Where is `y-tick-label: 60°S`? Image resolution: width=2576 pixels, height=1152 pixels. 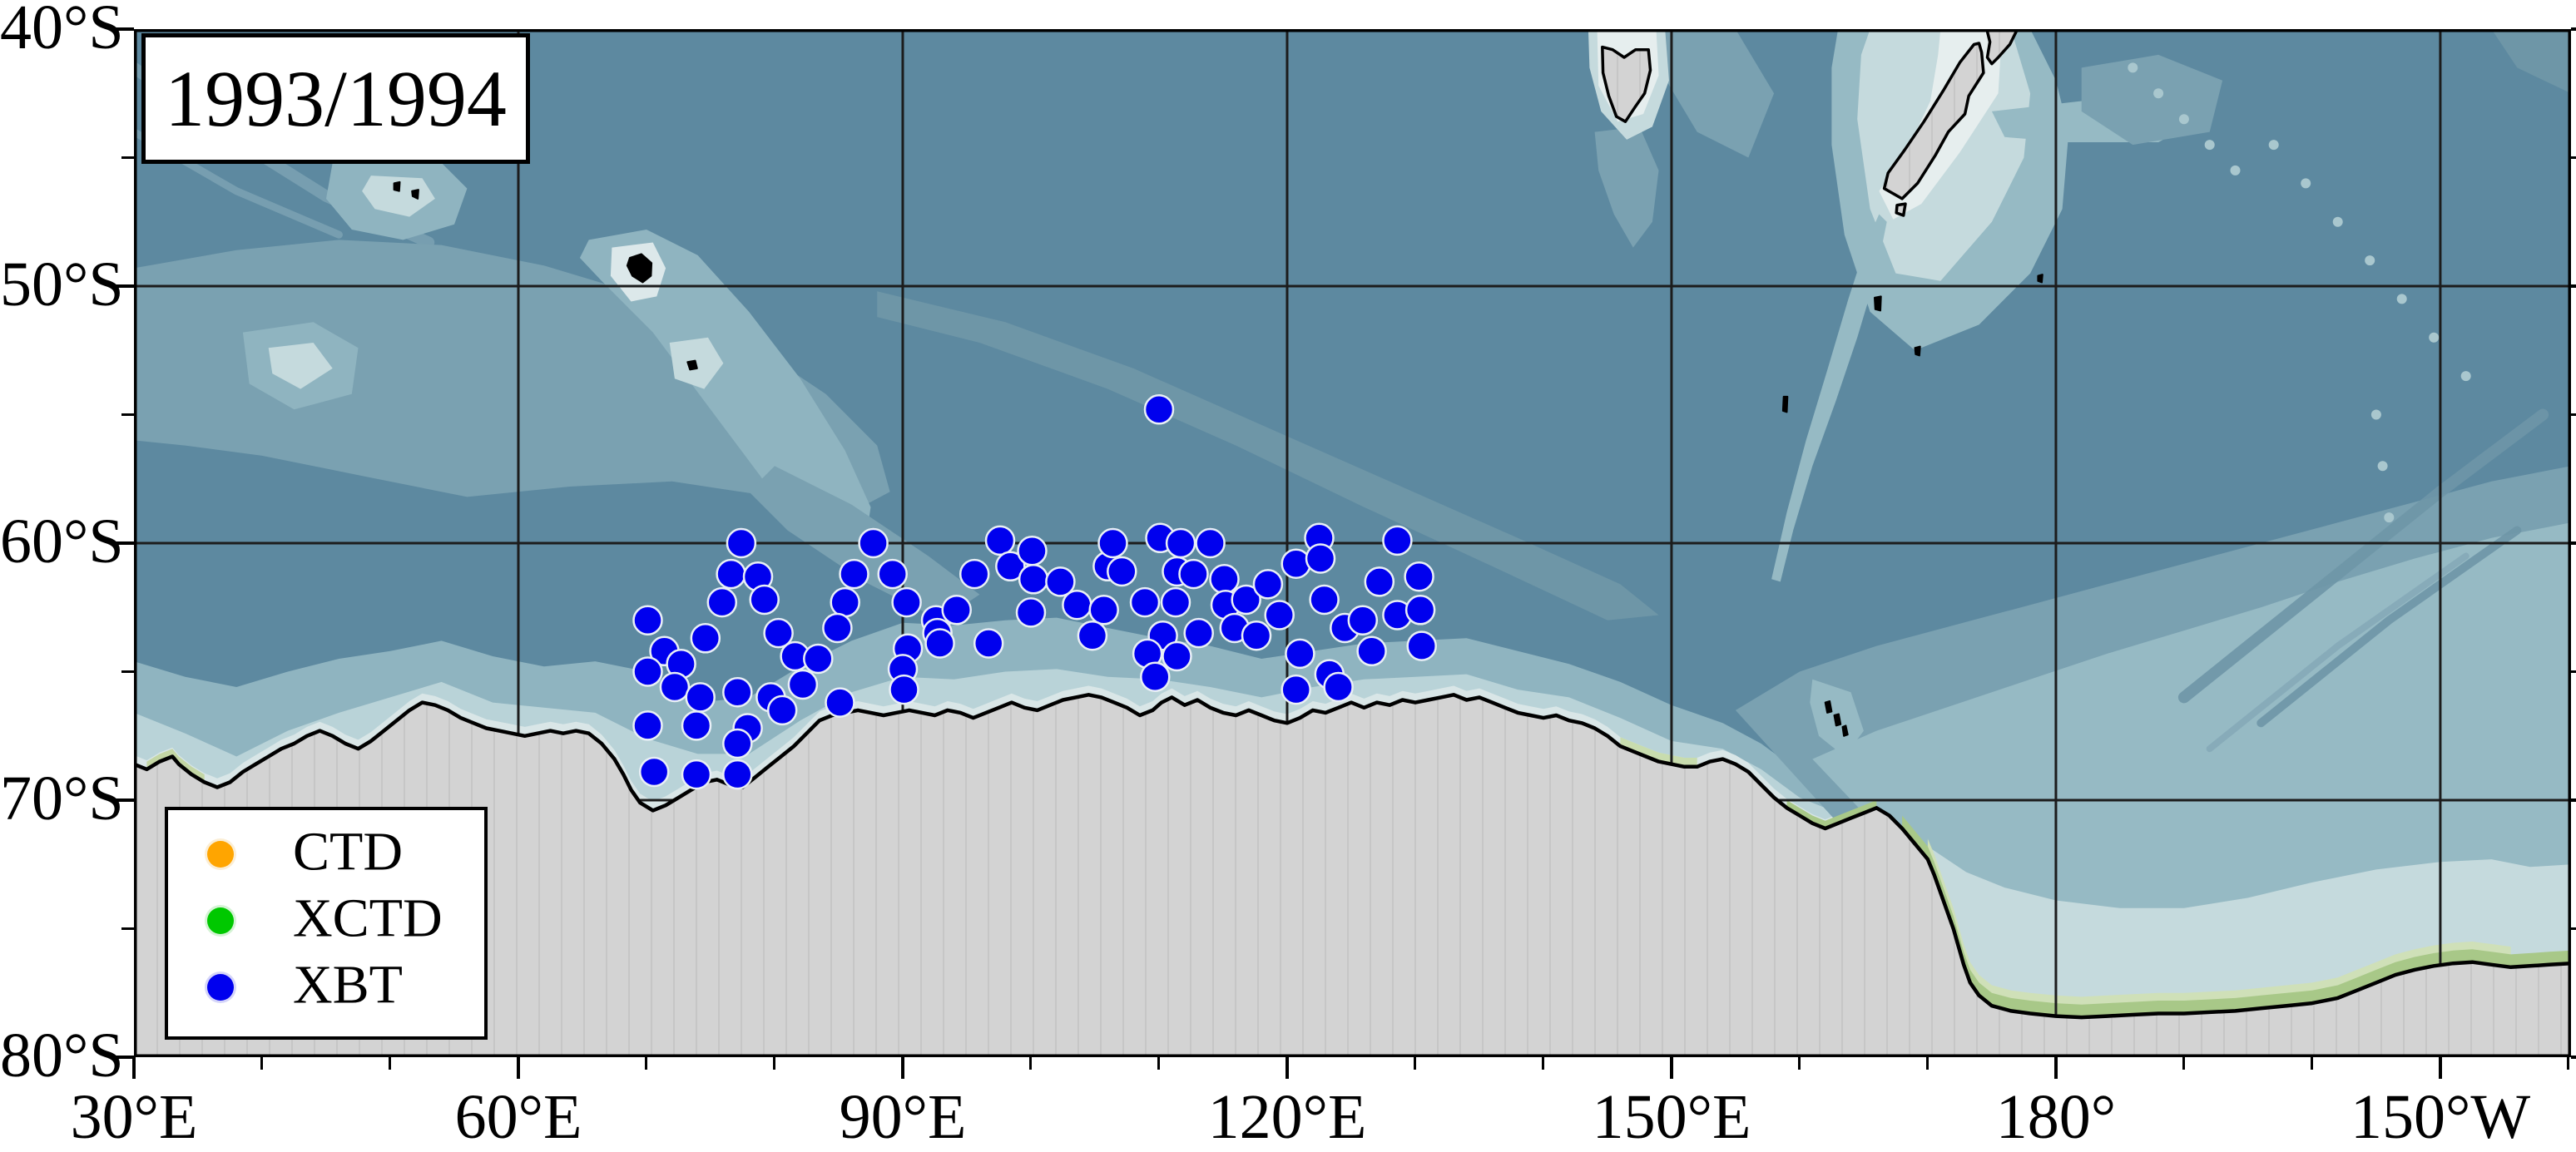
y-tick-label: 60°S is located at coordinates (62, 541).